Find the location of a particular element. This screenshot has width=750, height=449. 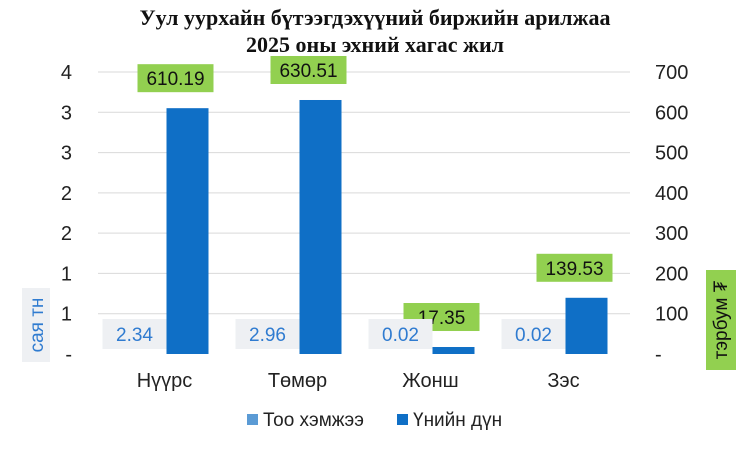

left-axis-tick-label: 4 is located at coordinates (66, 73).